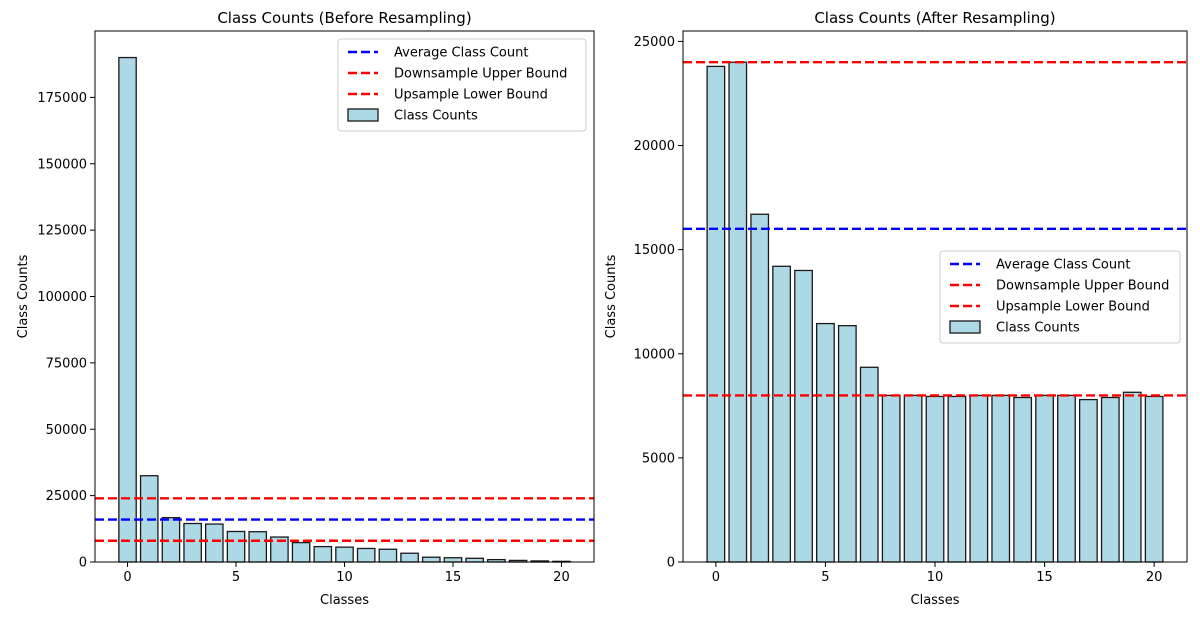  Describe the element at coordinates (935, 600) in the screenshot. I see `chart-2-xlabel: Classes` at that location.